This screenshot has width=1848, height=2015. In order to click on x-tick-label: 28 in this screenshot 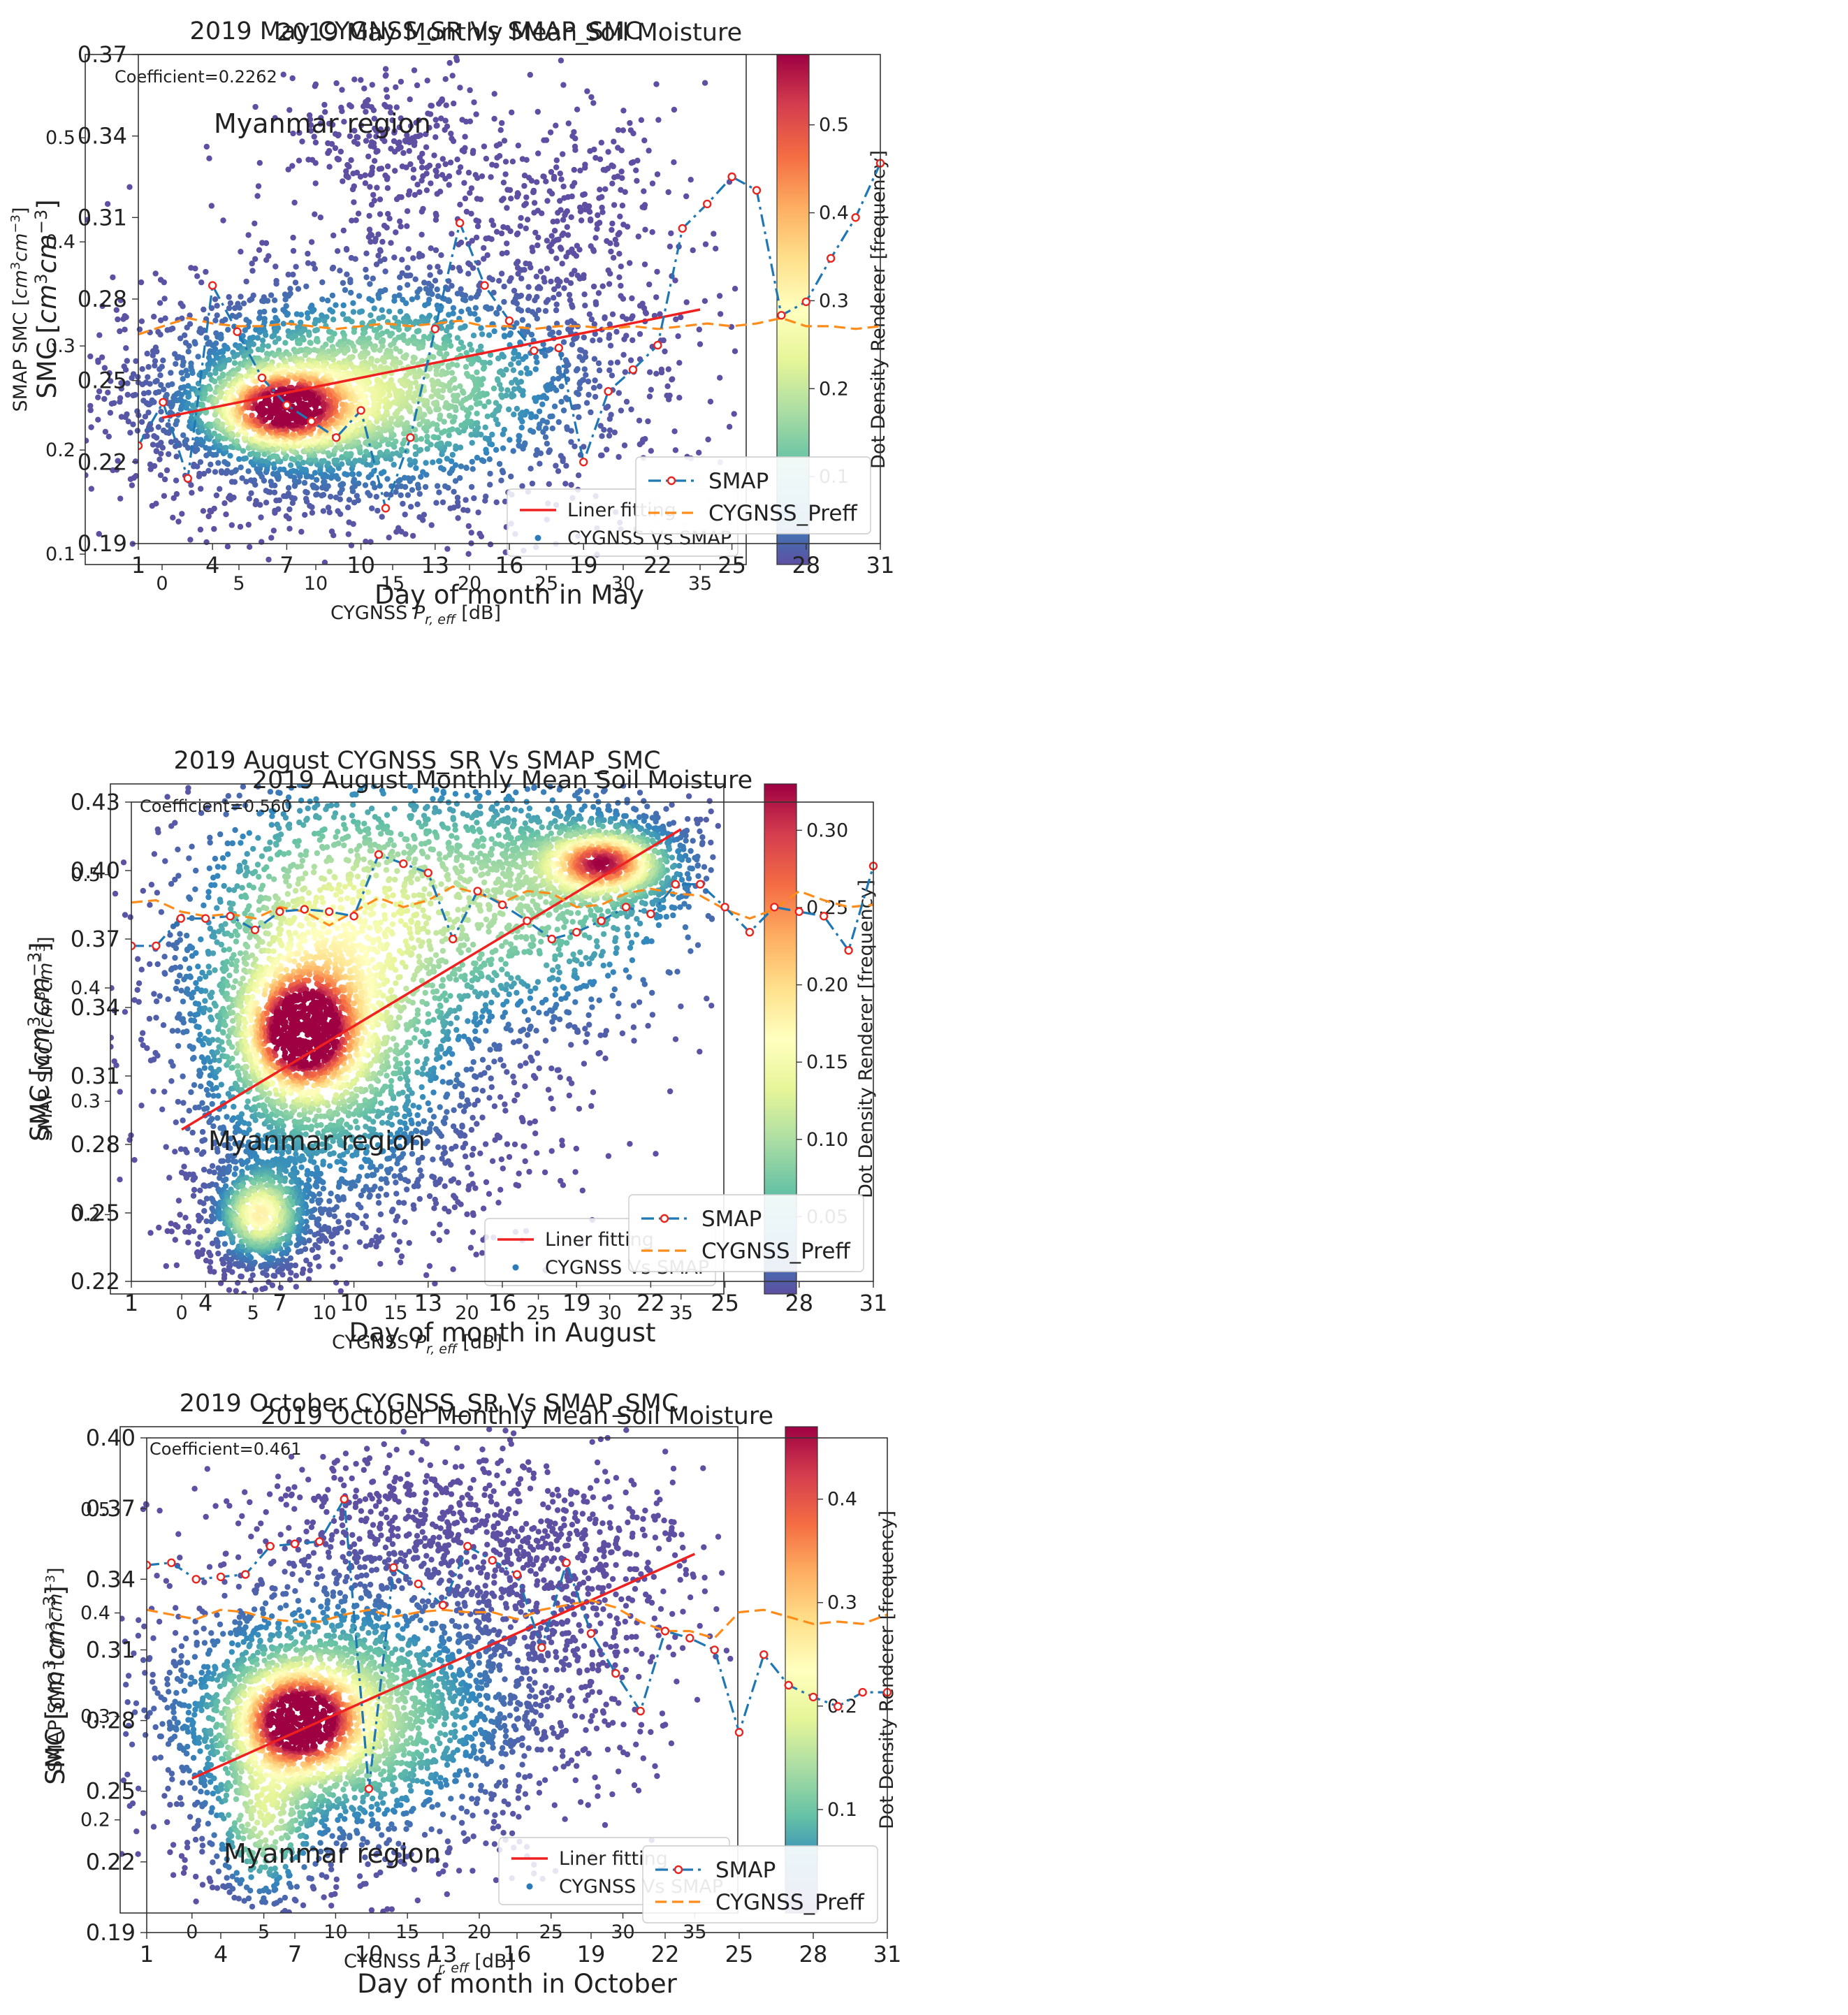, I will do `click(806, 565)`.